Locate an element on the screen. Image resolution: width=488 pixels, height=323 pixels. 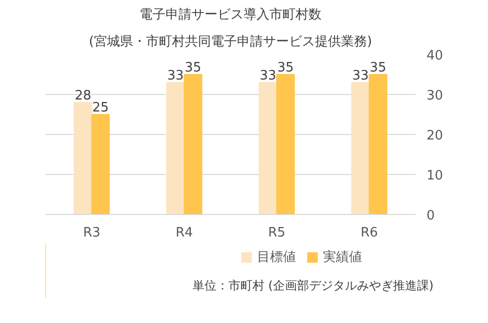
y-tick-label: 30 is located at coordinates (435, 96).